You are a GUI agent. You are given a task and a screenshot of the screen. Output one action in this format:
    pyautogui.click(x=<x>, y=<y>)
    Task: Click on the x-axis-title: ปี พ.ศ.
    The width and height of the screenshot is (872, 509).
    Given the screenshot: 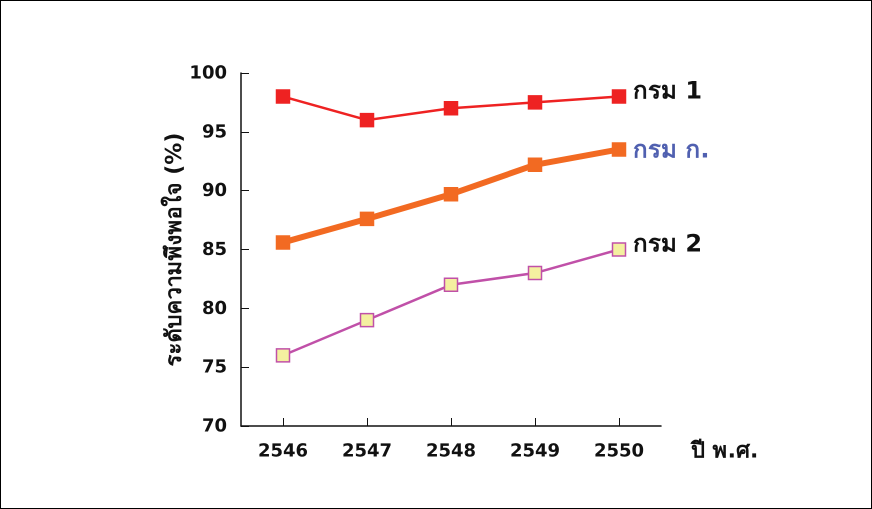 What is the action you would take?
    pyautogui.click(x=724, y=451)
    